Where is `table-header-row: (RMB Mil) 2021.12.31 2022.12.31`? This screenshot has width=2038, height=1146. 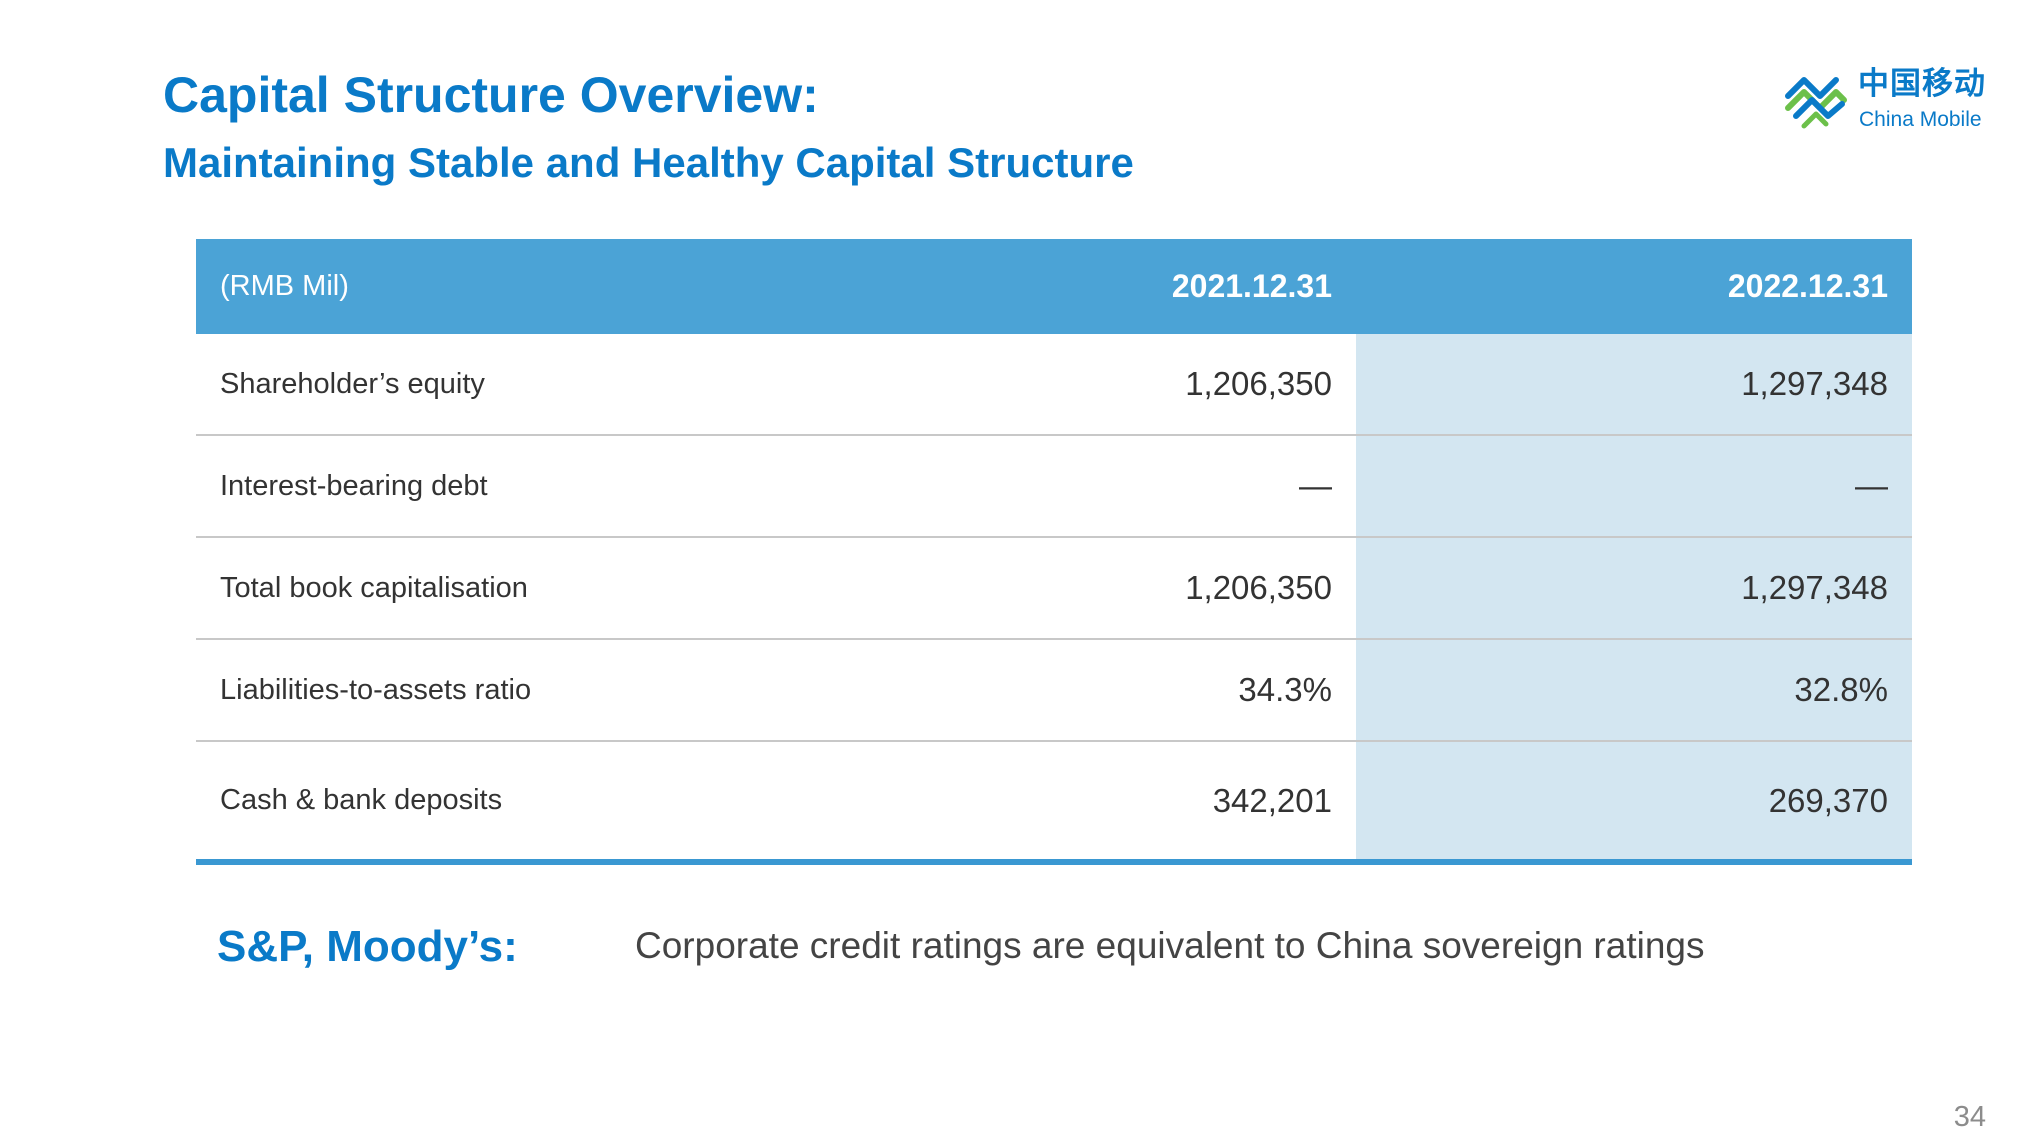 table-header-row: (RMB Mil) 2021.12.31 2022.12.31 is located at coordinates (1054, 286).